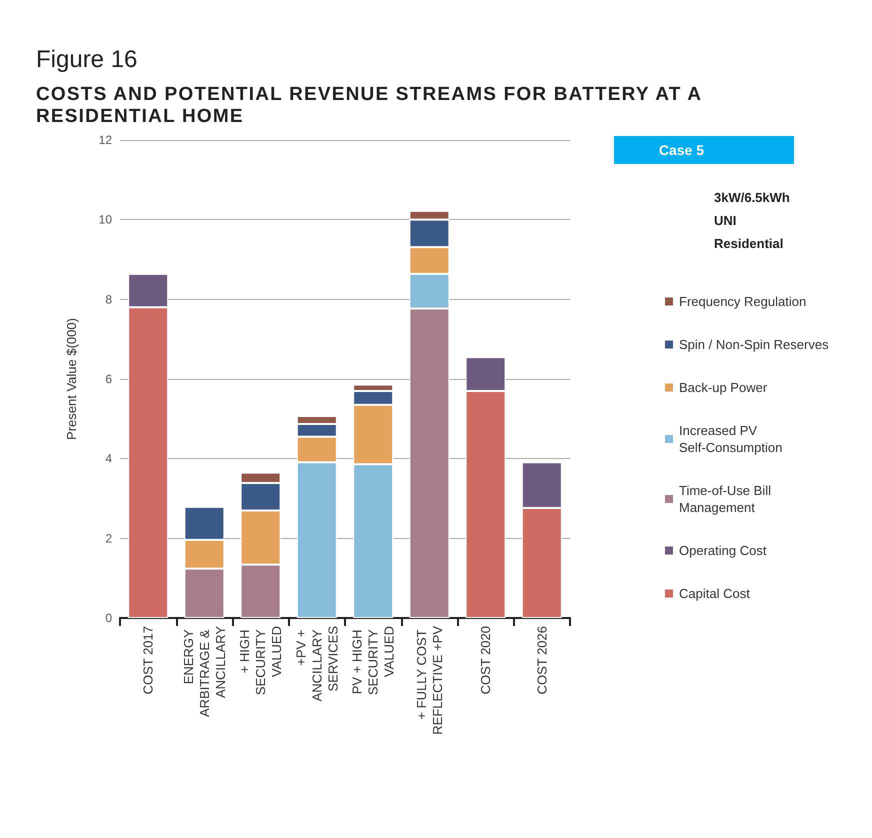  I want to click on chart-title: Figure 16, so click(87, 60).